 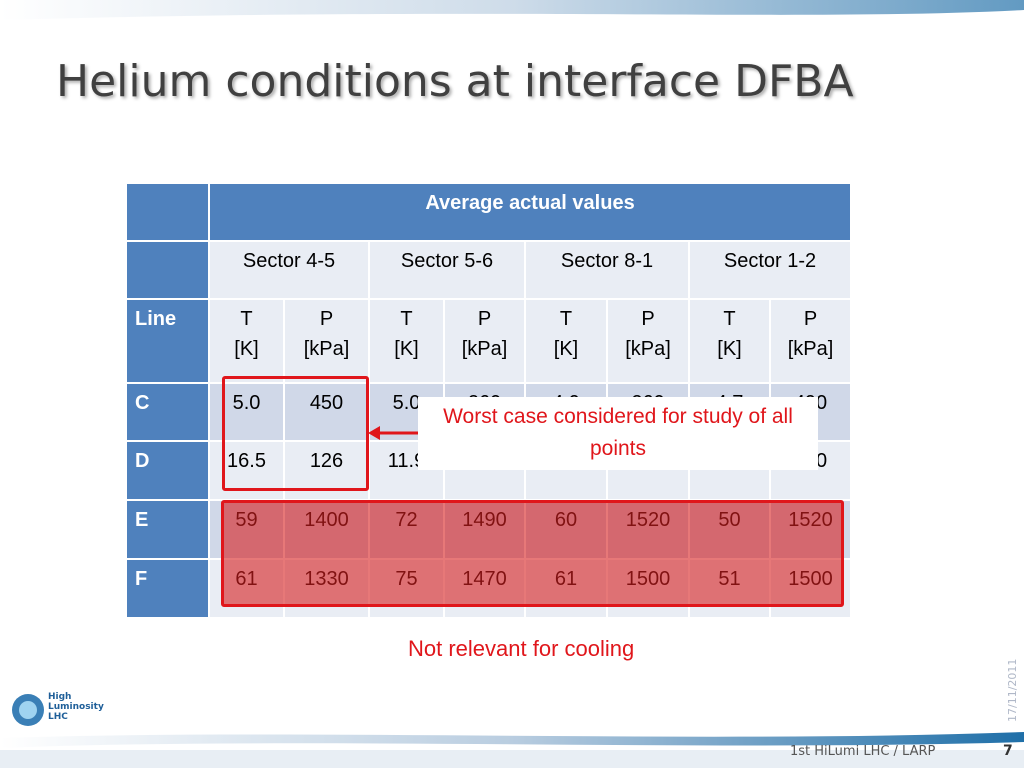 What do you see at coordinates (167, 470) in the screenshot?
I see `row-label: D` at bounding box center [167, 470].